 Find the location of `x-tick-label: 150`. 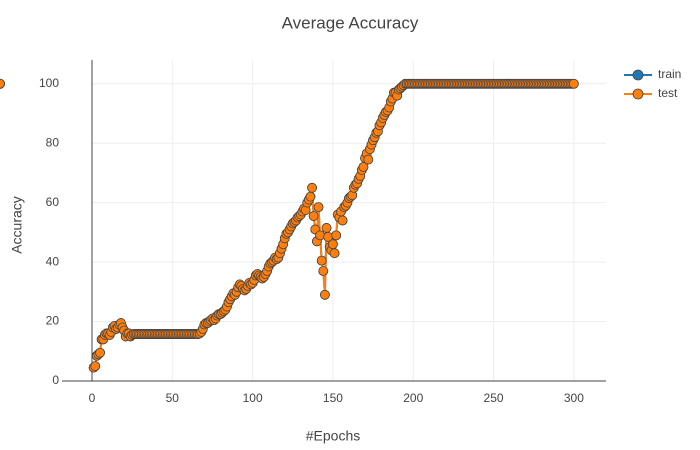

x-tick-label: 150 is located at coordinates (333, 398).